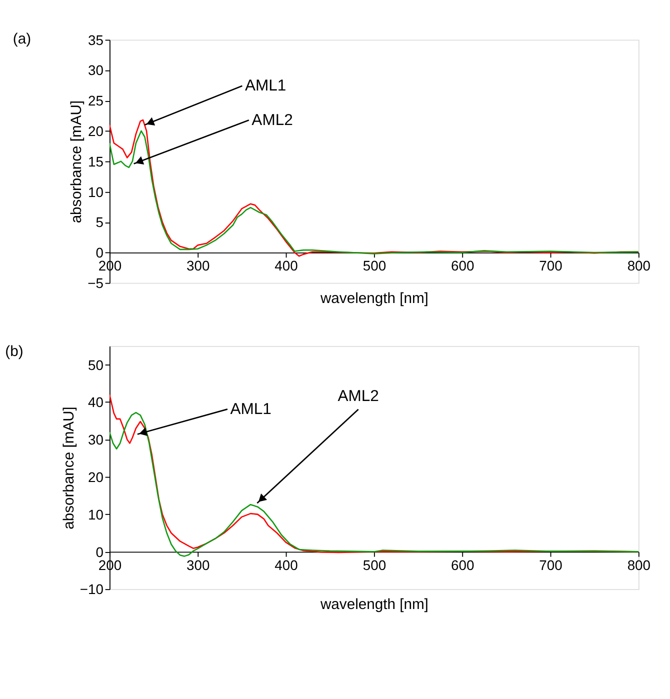 The image size is (670, 699). What do you see at coordinates (100, 222) in the screenshot?
I see `y-tick-label: 5` at bounding box center [100, 222].